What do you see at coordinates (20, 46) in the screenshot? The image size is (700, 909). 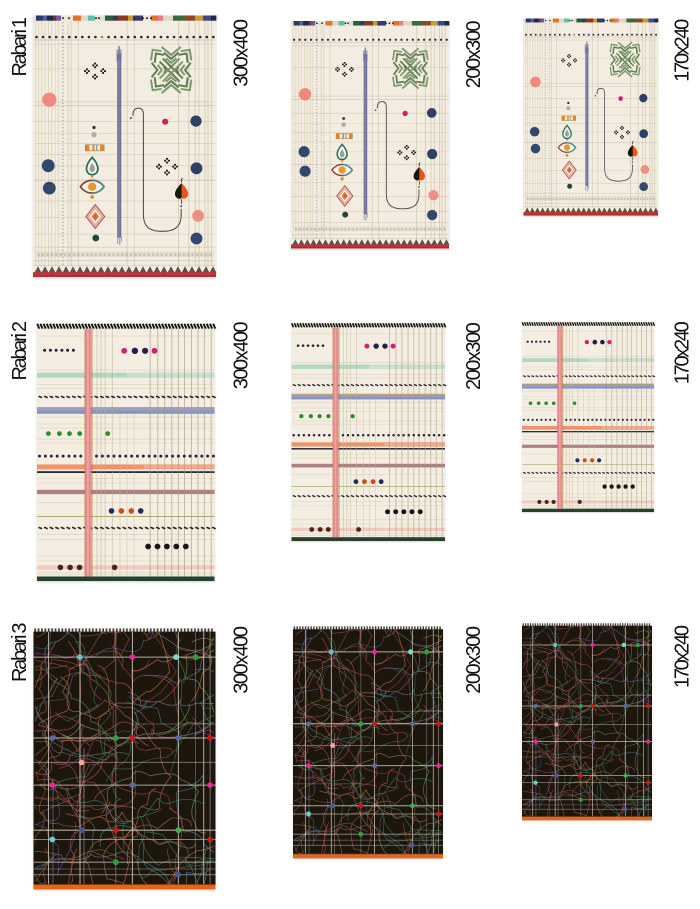 I see `svg-text: Rabari 1` at bounding box center [20, 46].